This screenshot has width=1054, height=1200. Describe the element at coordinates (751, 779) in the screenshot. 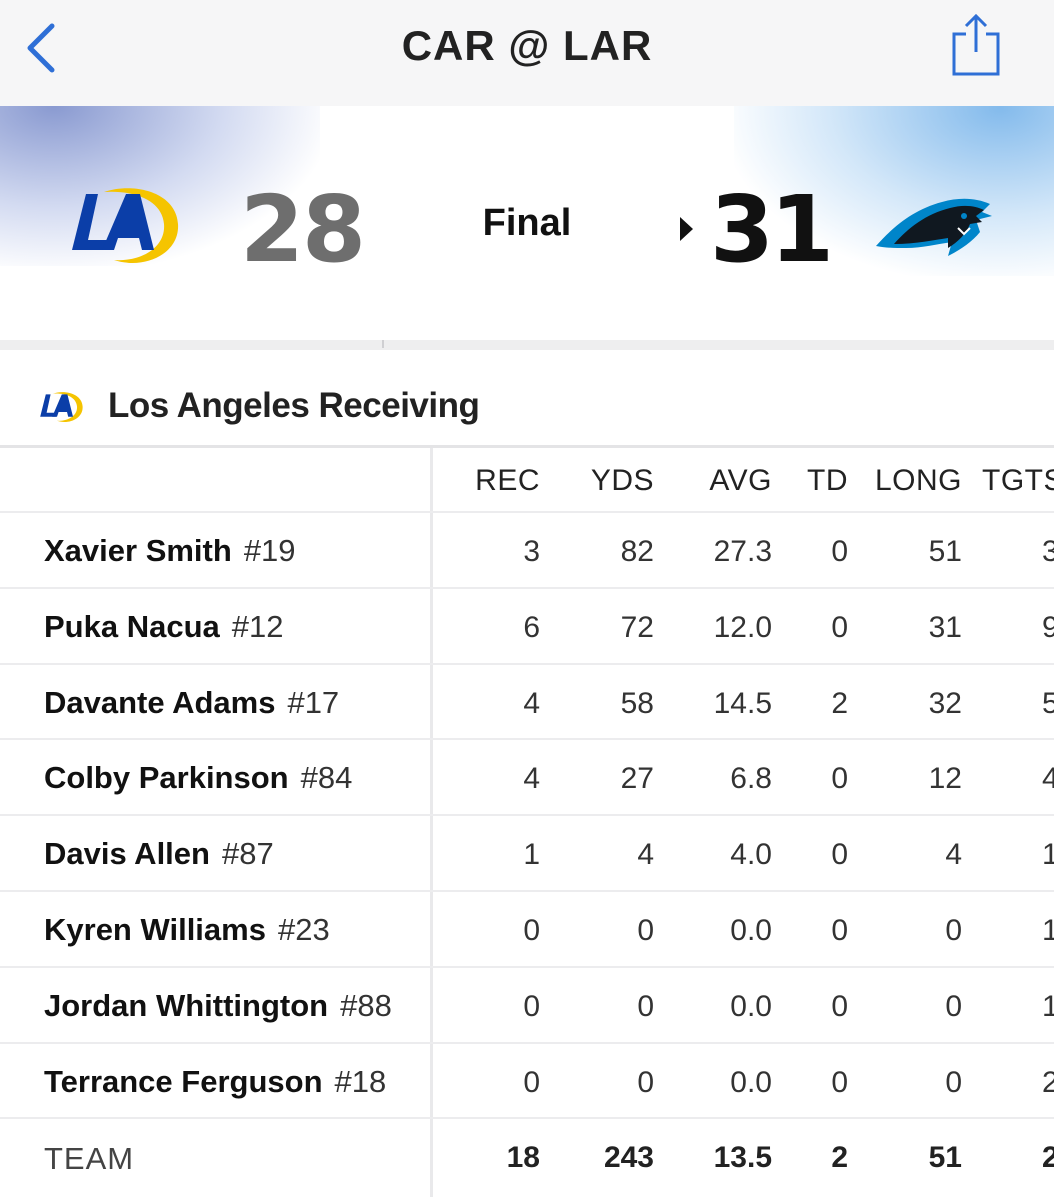

I see `stat-avg: 6.8` at that location.